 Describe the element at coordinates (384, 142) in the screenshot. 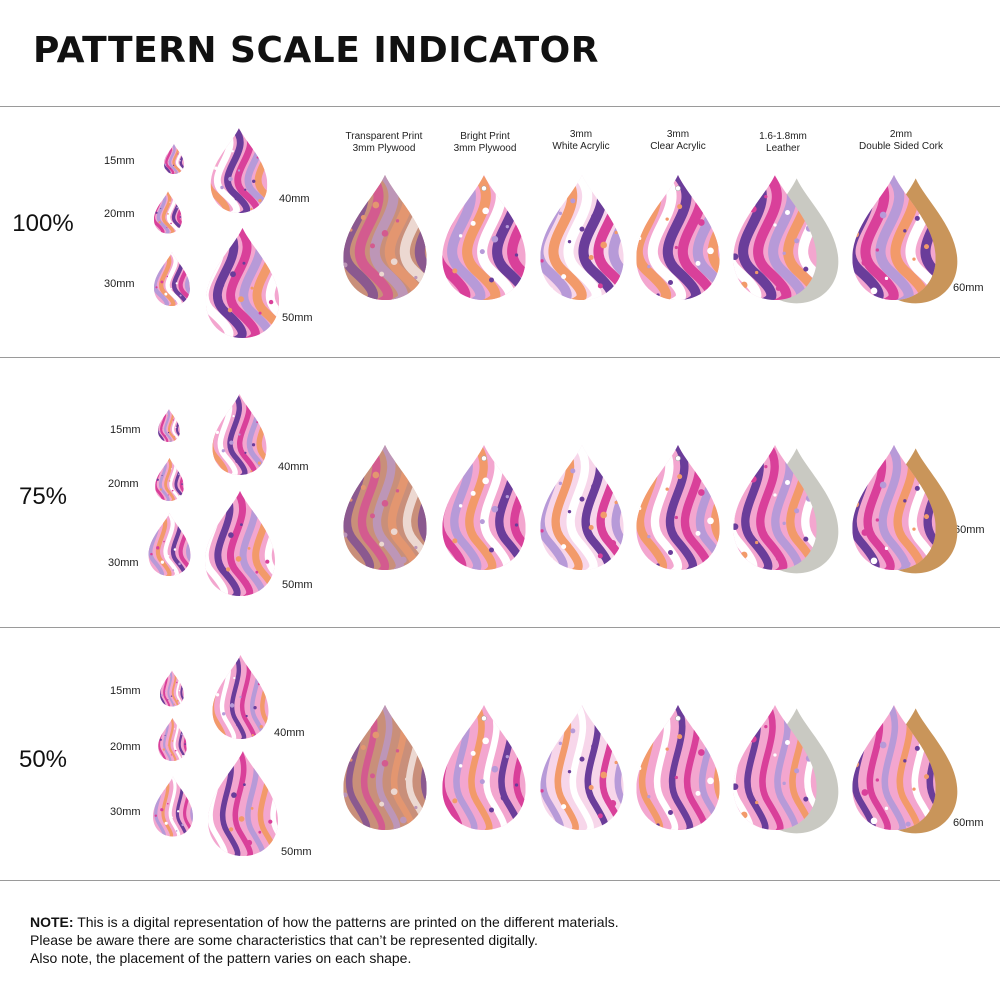

I see `material-label-transparent-plywood: Transparent Print 3mm Plywood` at that location.